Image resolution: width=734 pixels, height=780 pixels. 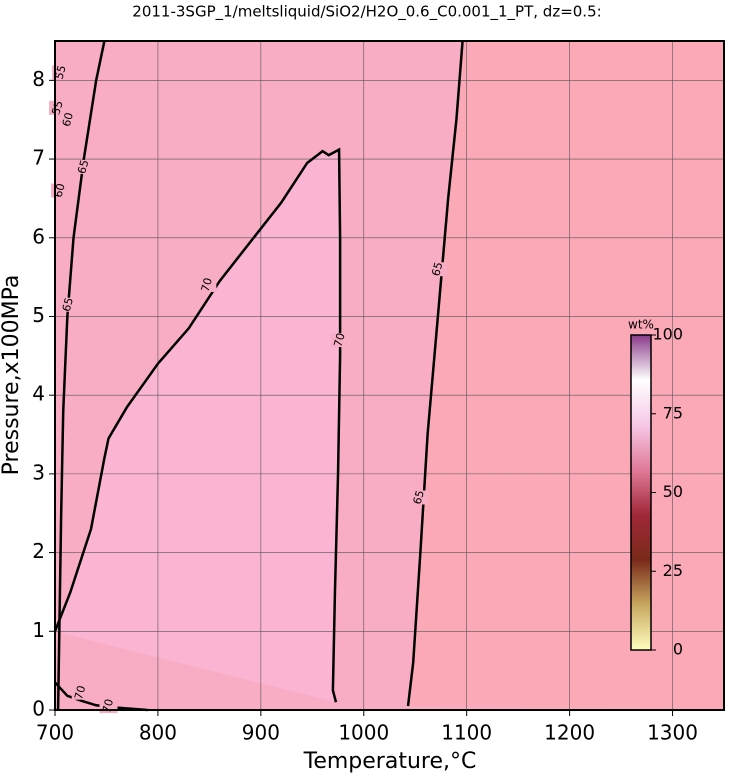 I want to click on x-axis-label: Temperature,°C, so click(x=390, y=761).